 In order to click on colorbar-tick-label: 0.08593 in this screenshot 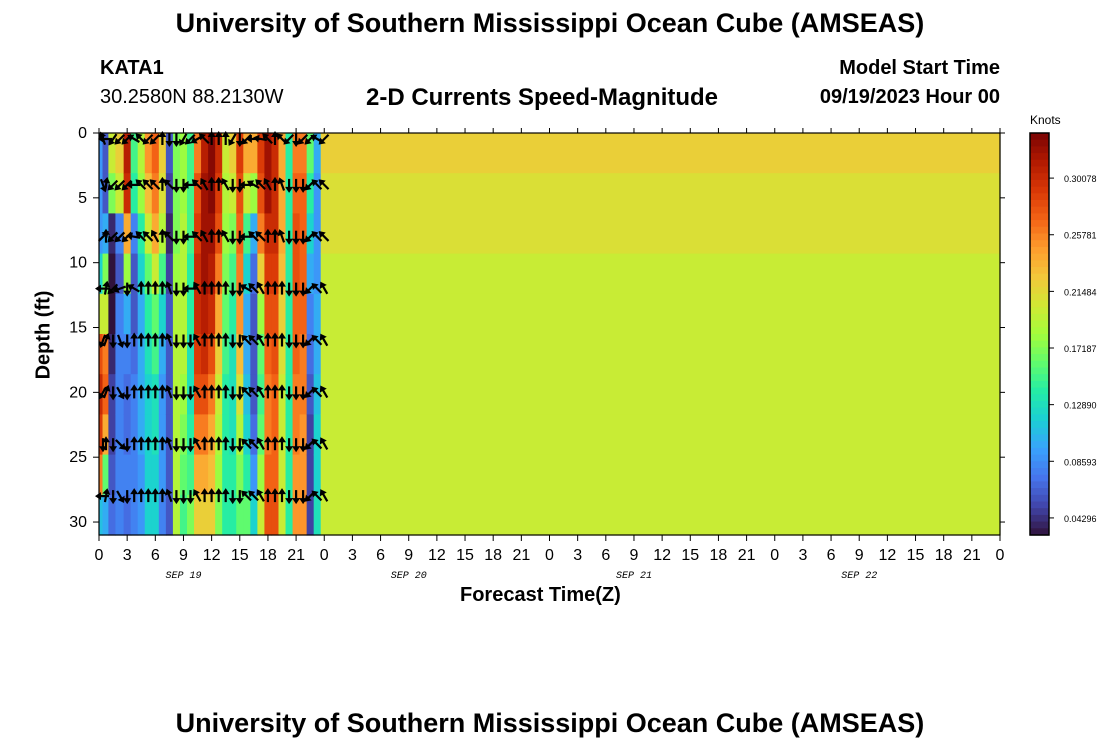, I will do `click(1080, 462)`.